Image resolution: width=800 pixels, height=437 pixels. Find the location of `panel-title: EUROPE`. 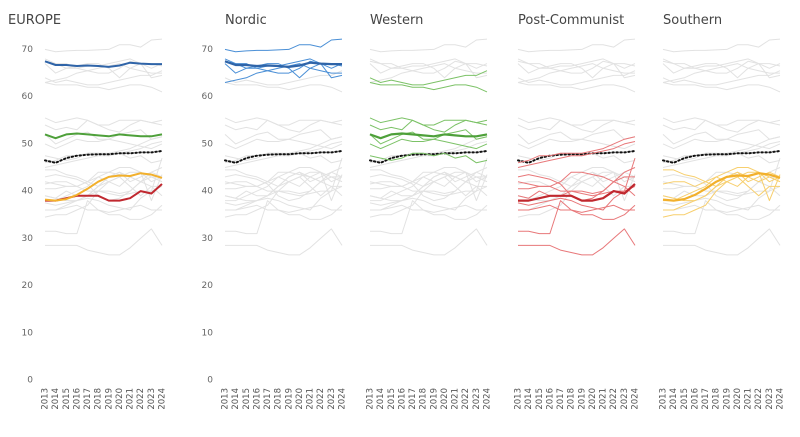

panel-title: EUROPE is located at coordinates (34, 20).